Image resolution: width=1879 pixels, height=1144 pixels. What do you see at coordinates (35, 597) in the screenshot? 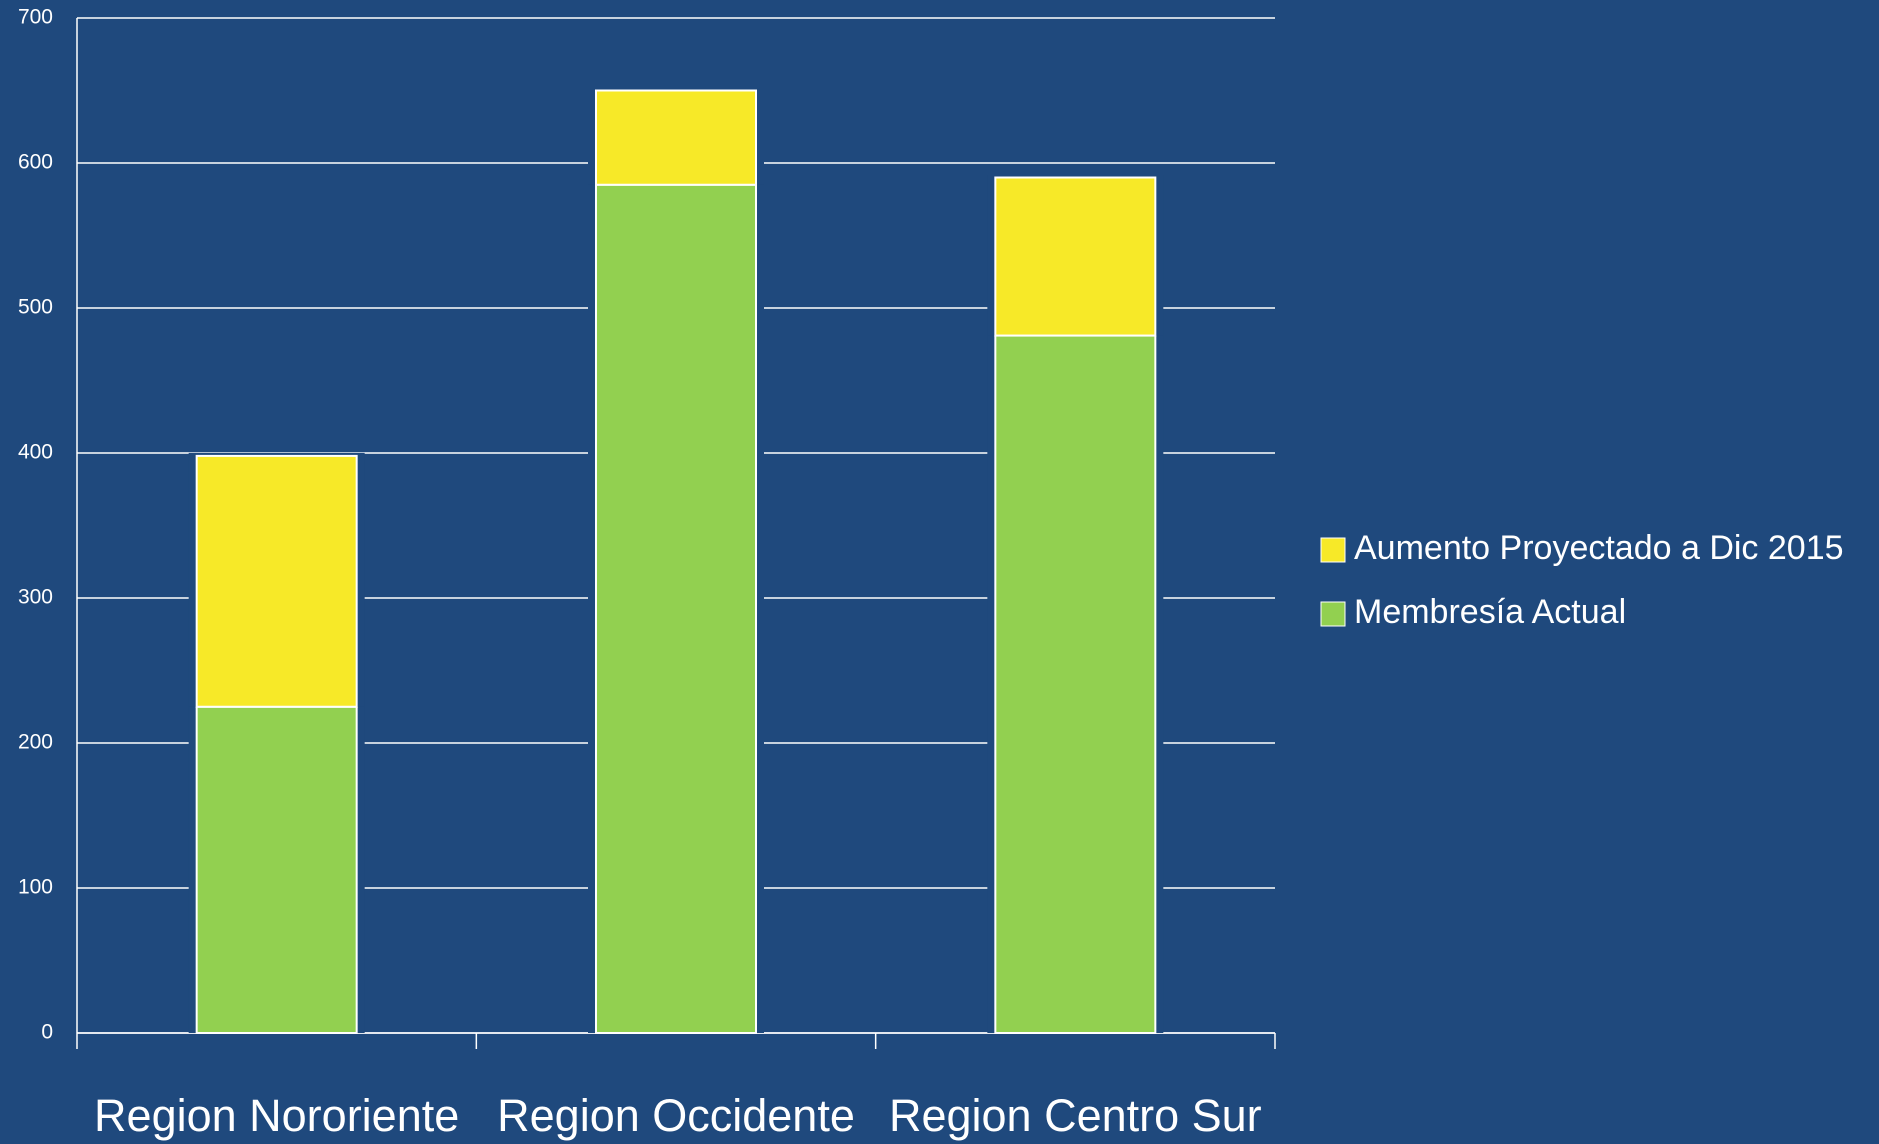
I see `y-tick-label: 300` at bounding box center [35, 597].